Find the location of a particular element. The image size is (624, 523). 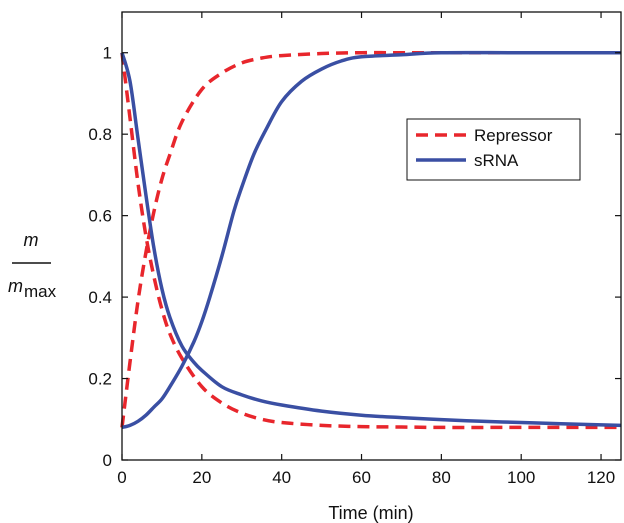

legend: Repressor sRNA is located at coordinates (493, 149).